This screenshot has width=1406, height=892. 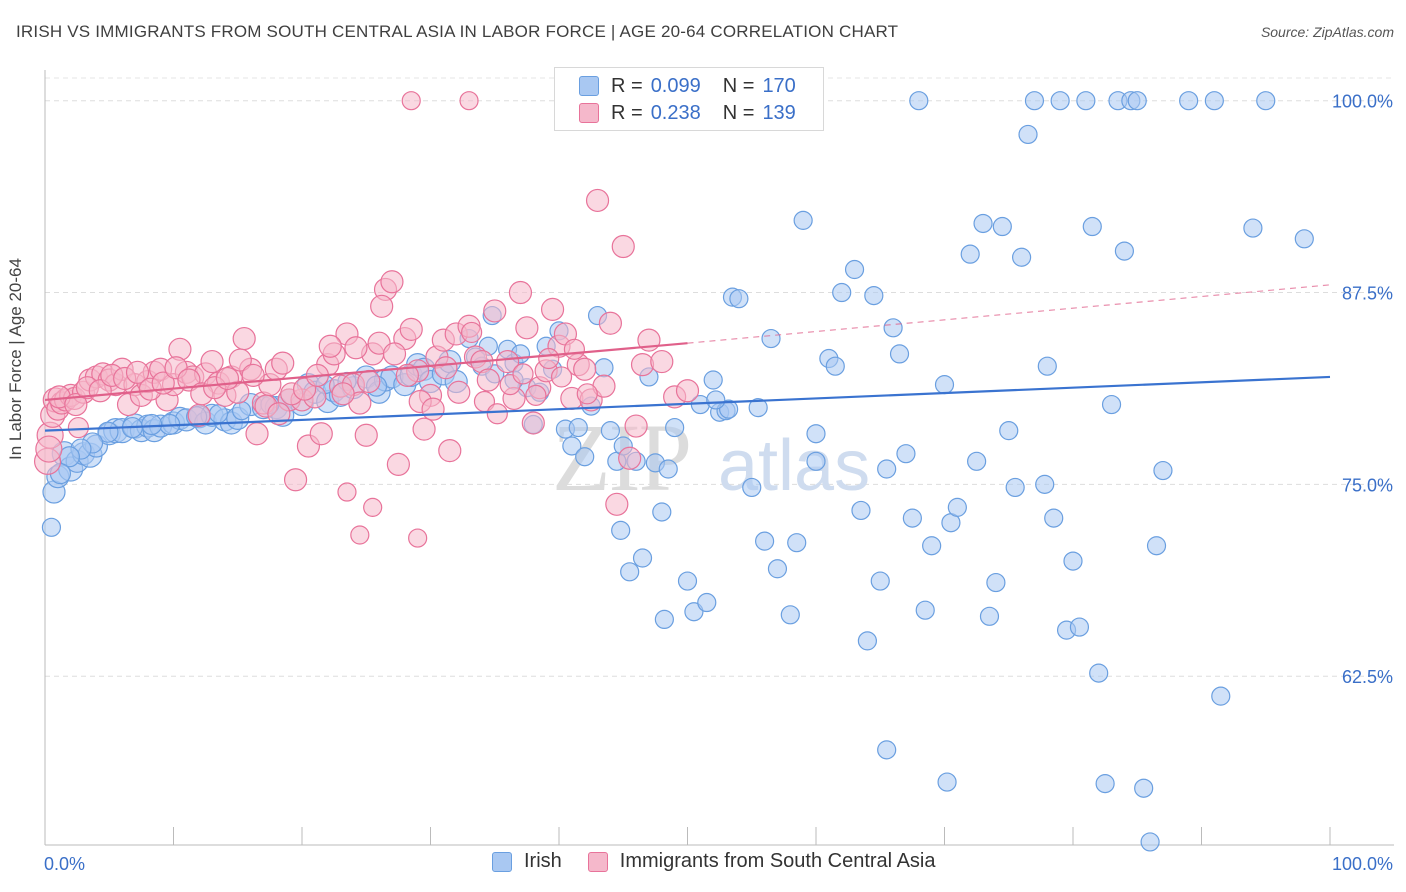 What do you see at coordinates (64, 864) in the screenshot?
I see `x-tick-label-min: 0.0%` at bounding box center [64, 864].